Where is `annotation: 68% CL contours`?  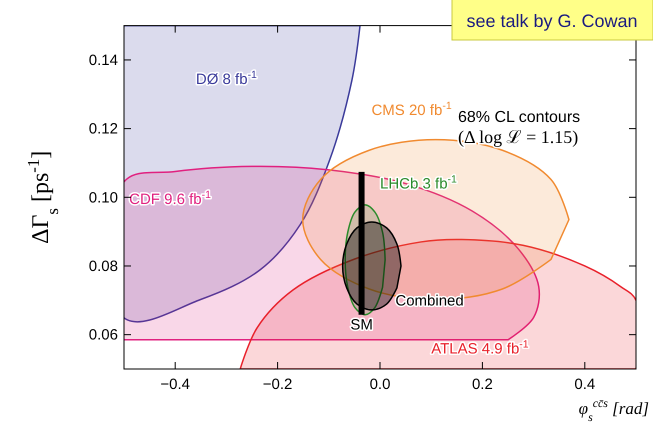
annotation: 68% CL contours is located at coordinates (519, 117).